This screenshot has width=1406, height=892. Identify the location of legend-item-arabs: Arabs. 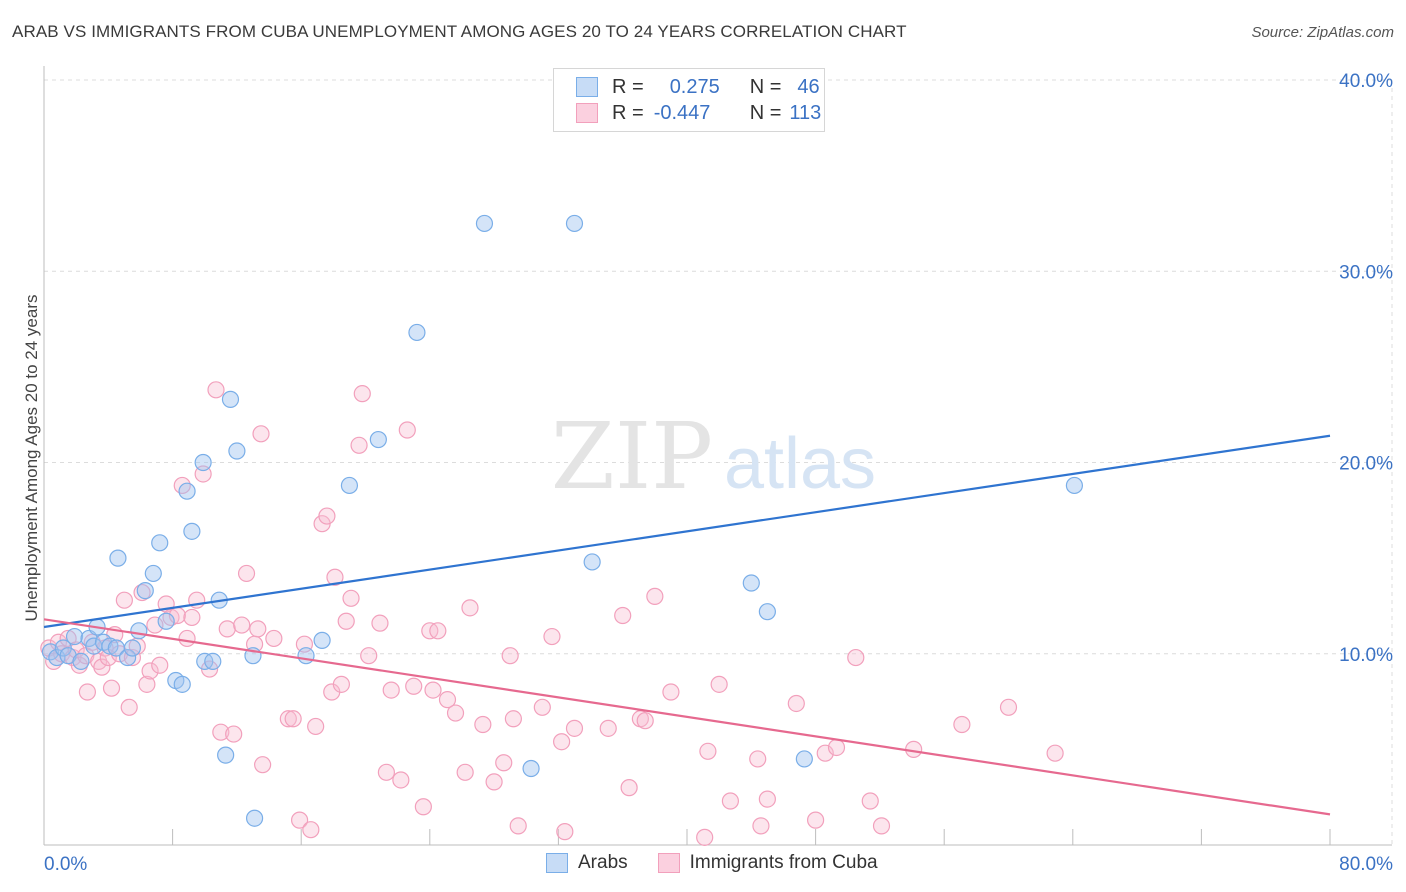
(587, 863).